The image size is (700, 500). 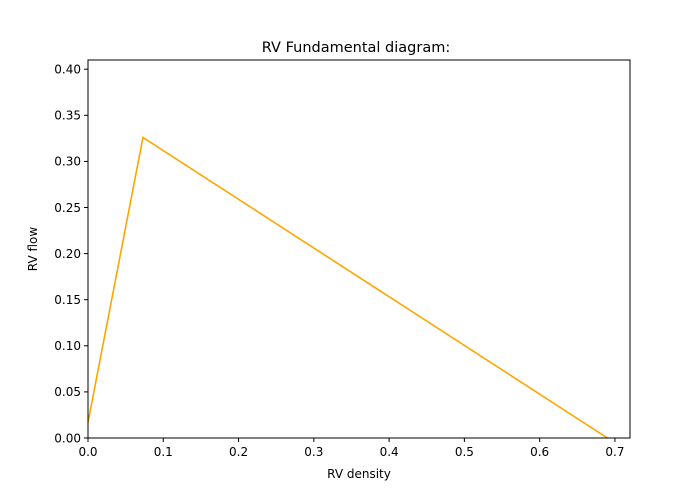 What do you see at coordinates (67, 116) in the screenshot?
I see `y-tick-label: 0.35` at bounding box center [67, 116].